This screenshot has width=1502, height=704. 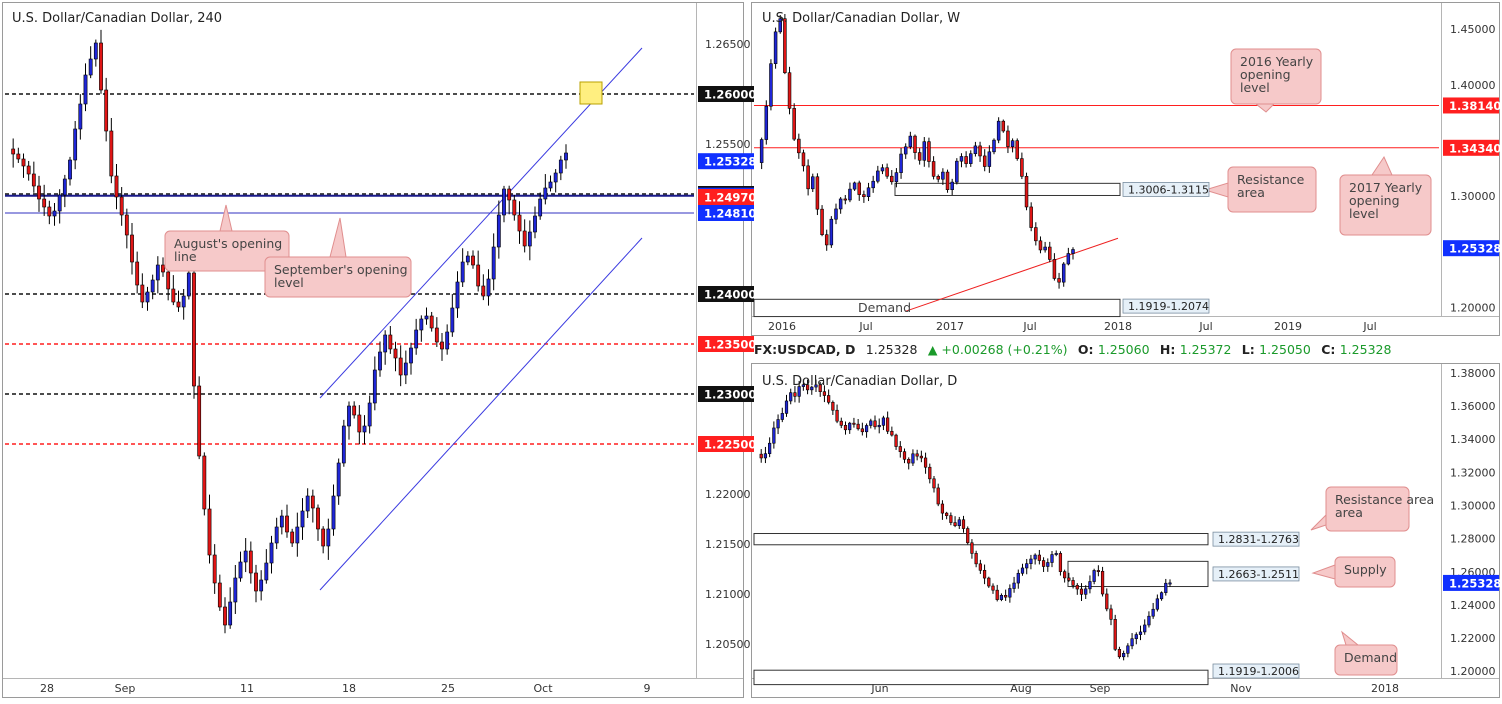 I want to click on svg-text: Resistance area, so click(x=1384, y=499).